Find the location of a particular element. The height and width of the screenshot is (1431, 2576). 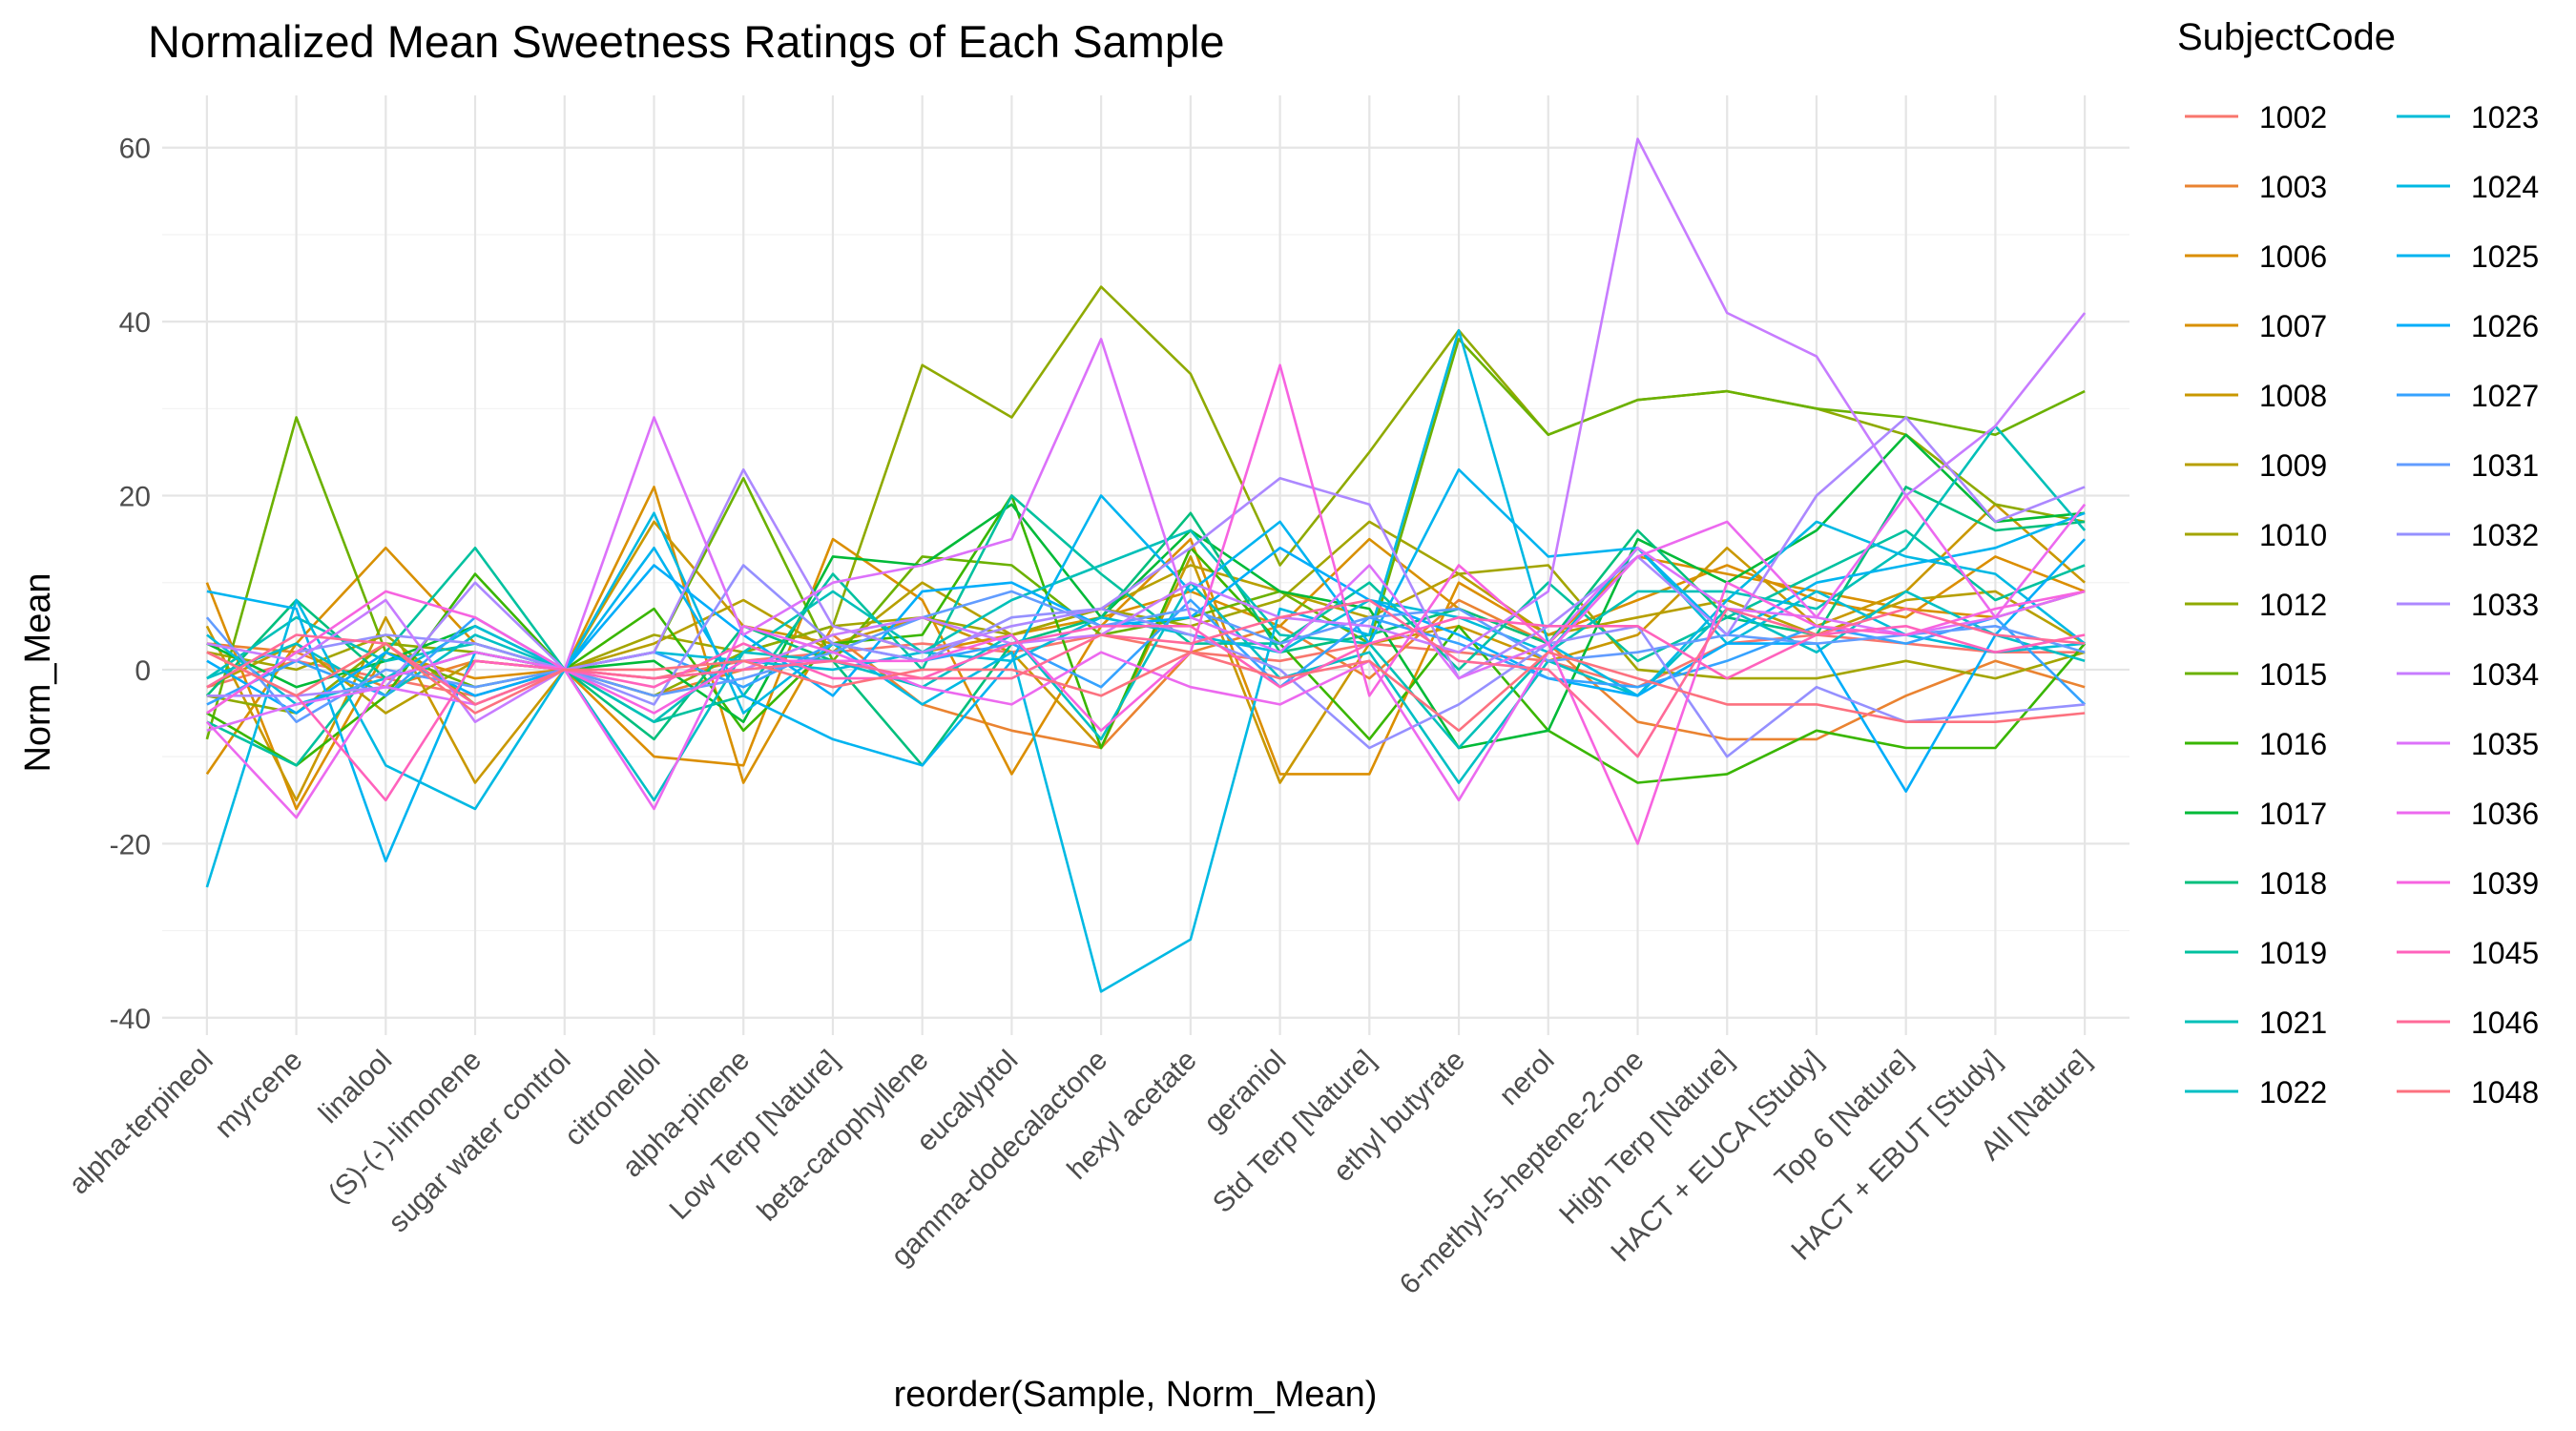

legend-label: 1048 is located at coordinates (2505, 1092).